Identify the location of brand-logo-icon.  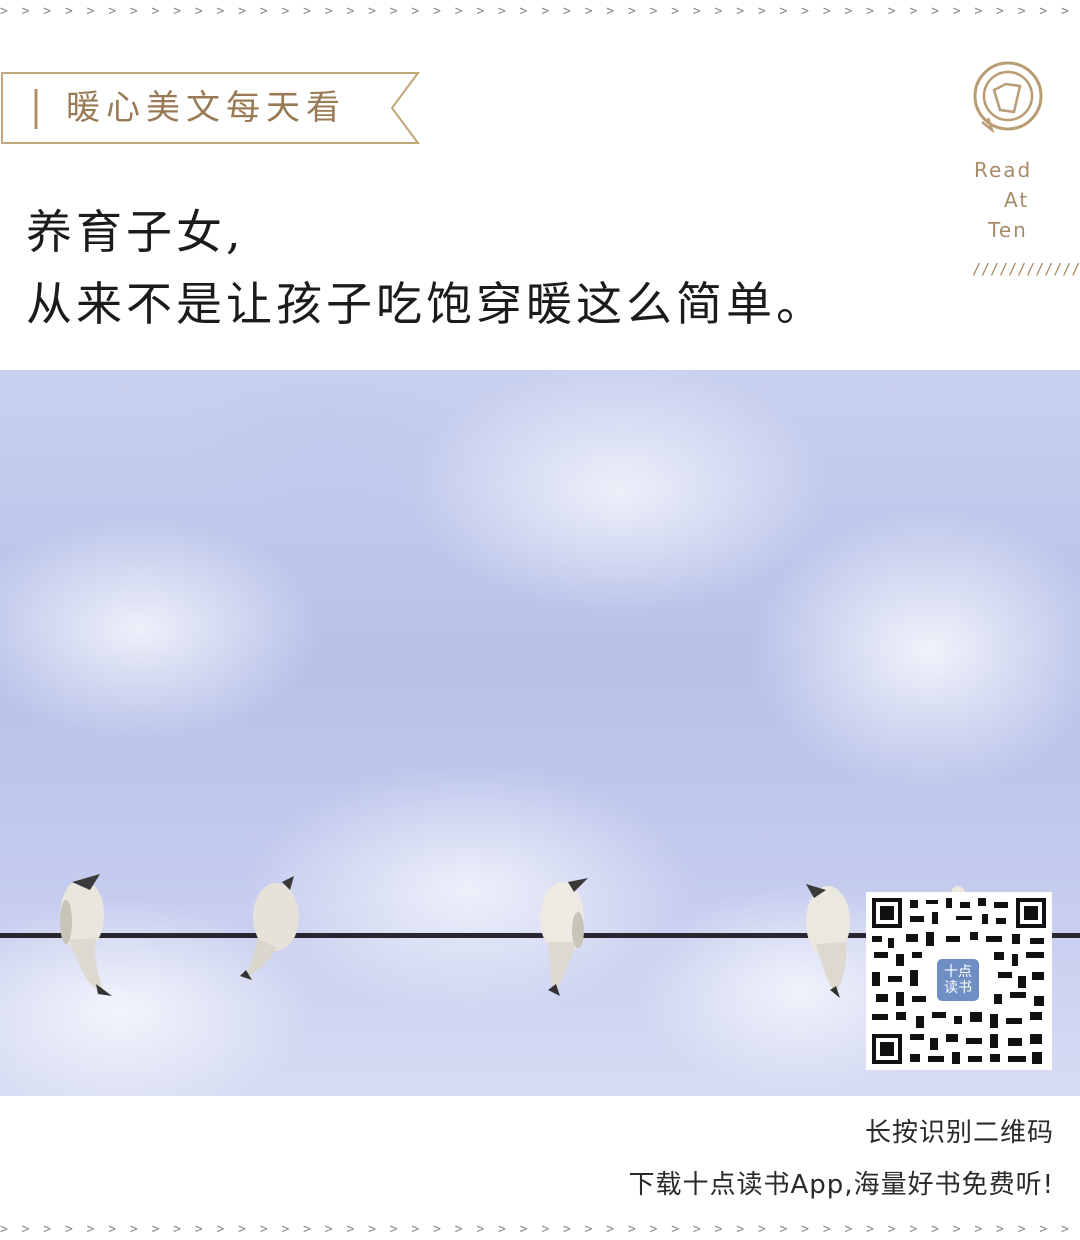
(1008, 100).